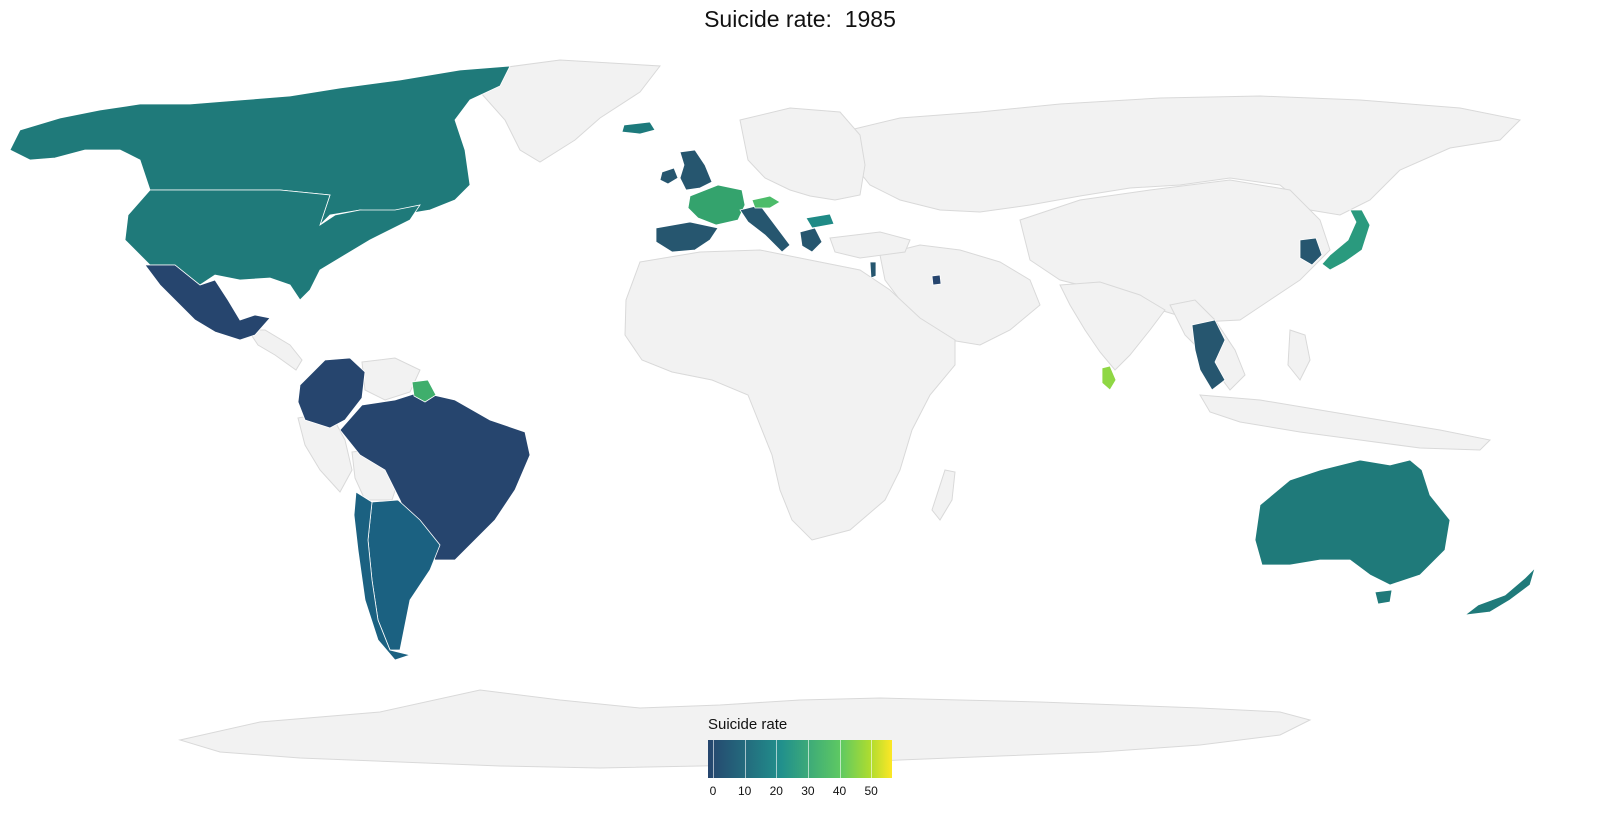 The width and height of the screenshot is (1600, 820). What do you see at coordinates (800, 19) in the screenshot?
I see `page-title: Suicide rate: 1985` at bounding box center [800, 19].